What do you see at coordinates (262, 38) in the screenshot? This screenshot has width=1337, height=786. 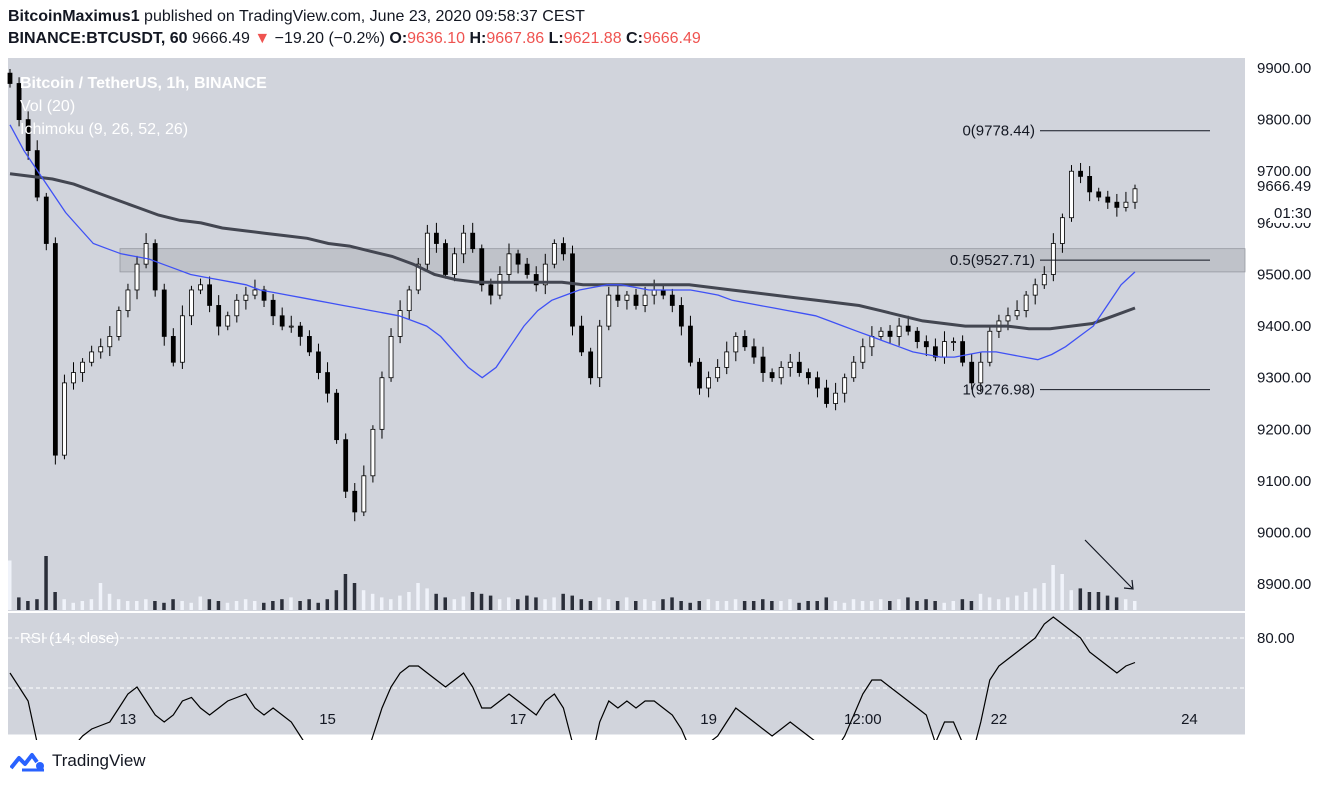 I see `down-arrow-icon: ▼` at bounding box center [262, 38].